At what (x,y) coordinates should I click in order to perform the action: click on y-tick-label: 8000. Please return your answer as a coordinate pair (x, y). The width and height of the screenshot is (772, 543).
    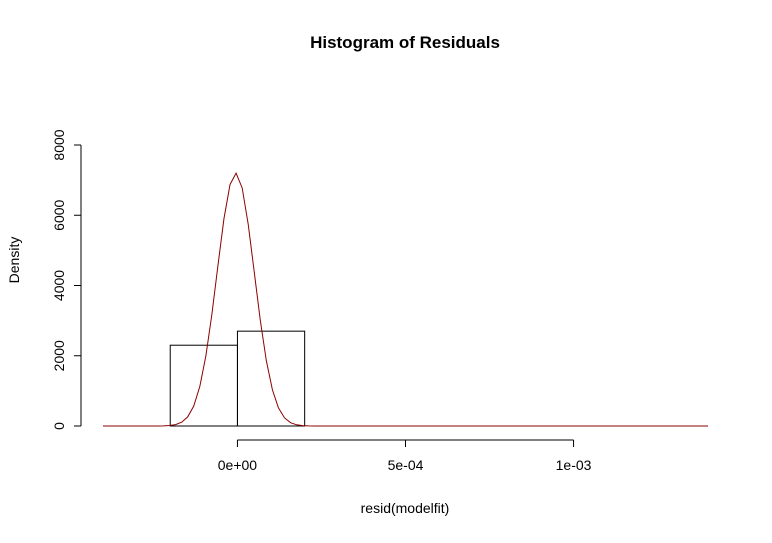
    Looking at the image, I should click on (59, 144).